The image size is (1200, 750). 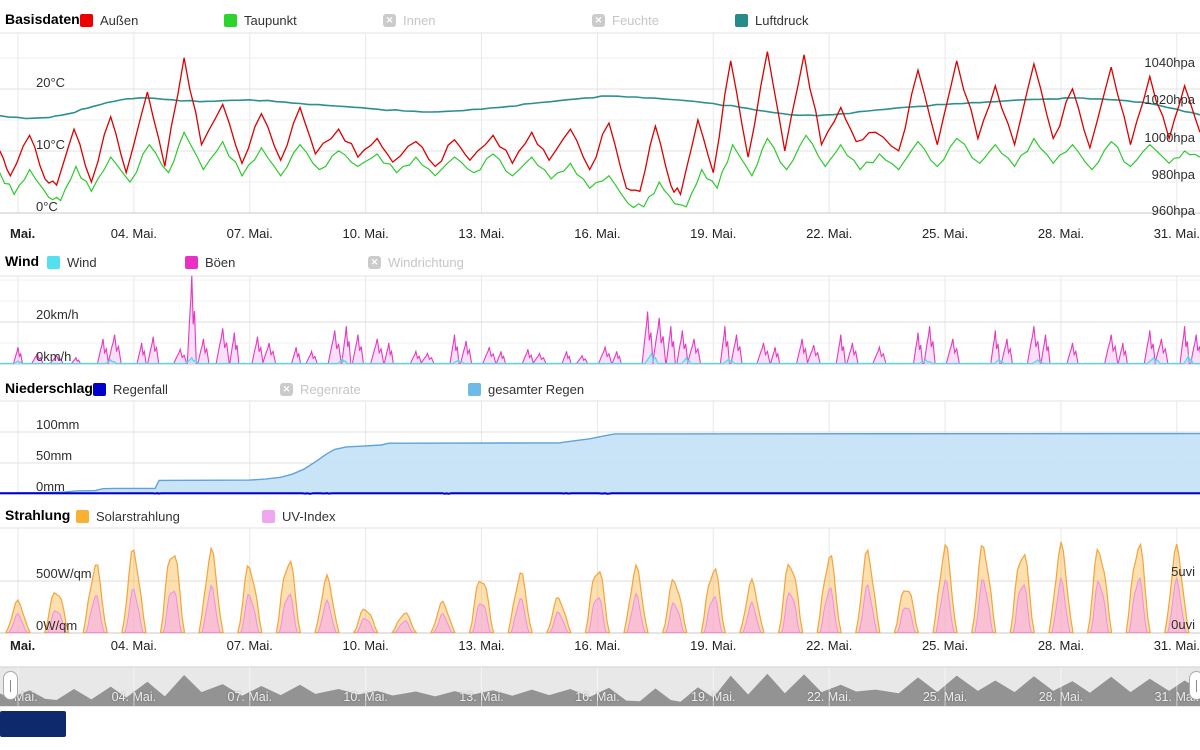 I want to click on legend-label: Böen, so click(x=220, y=262).